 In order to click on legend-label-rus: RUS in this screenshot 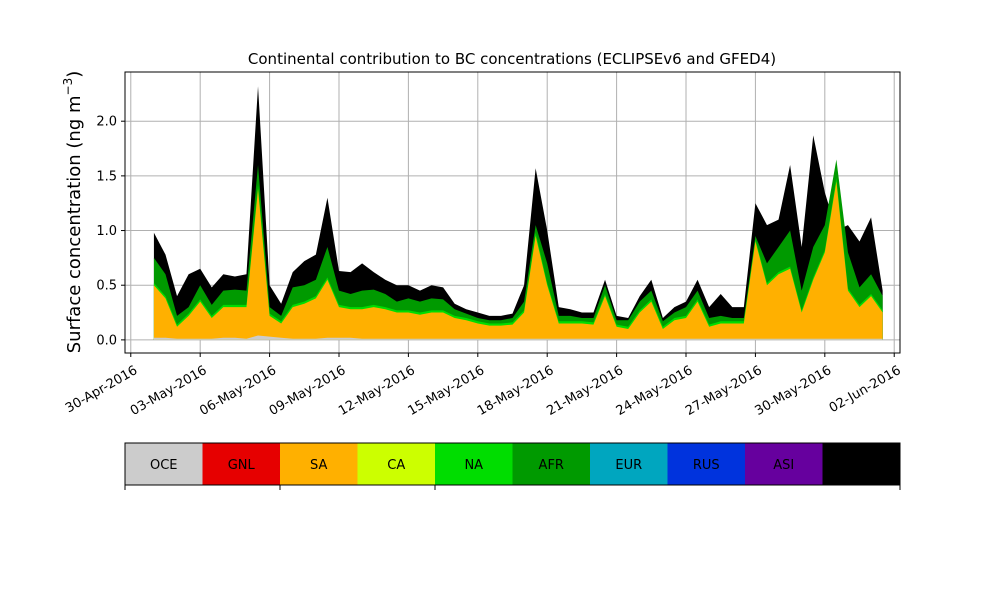, I will do `click(706, 465)`.